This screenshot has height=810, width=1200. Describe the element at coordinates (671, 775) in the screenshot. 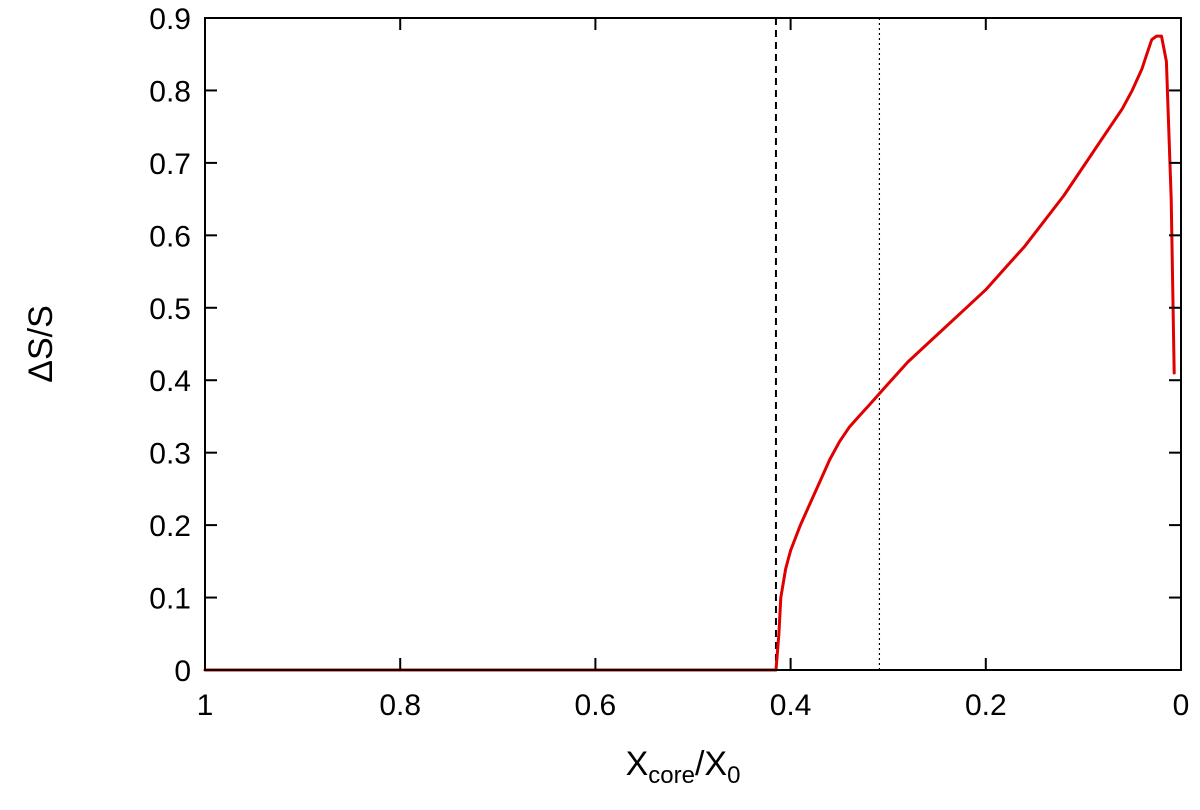

I see `x-axis-label-sub: core` at that location.